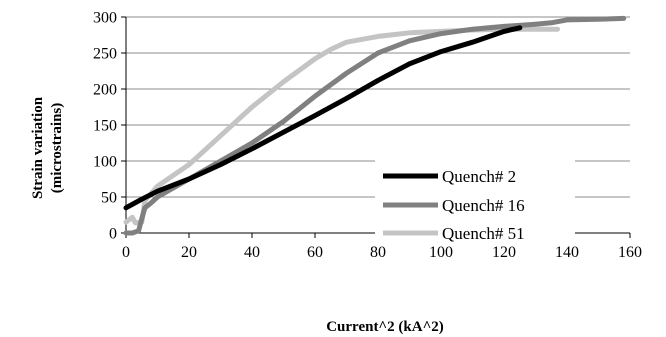  What do you see at coordinates (315, 252) in the screenshot?
I see `x-tick-label: 60` at bounding box center [315, 252].